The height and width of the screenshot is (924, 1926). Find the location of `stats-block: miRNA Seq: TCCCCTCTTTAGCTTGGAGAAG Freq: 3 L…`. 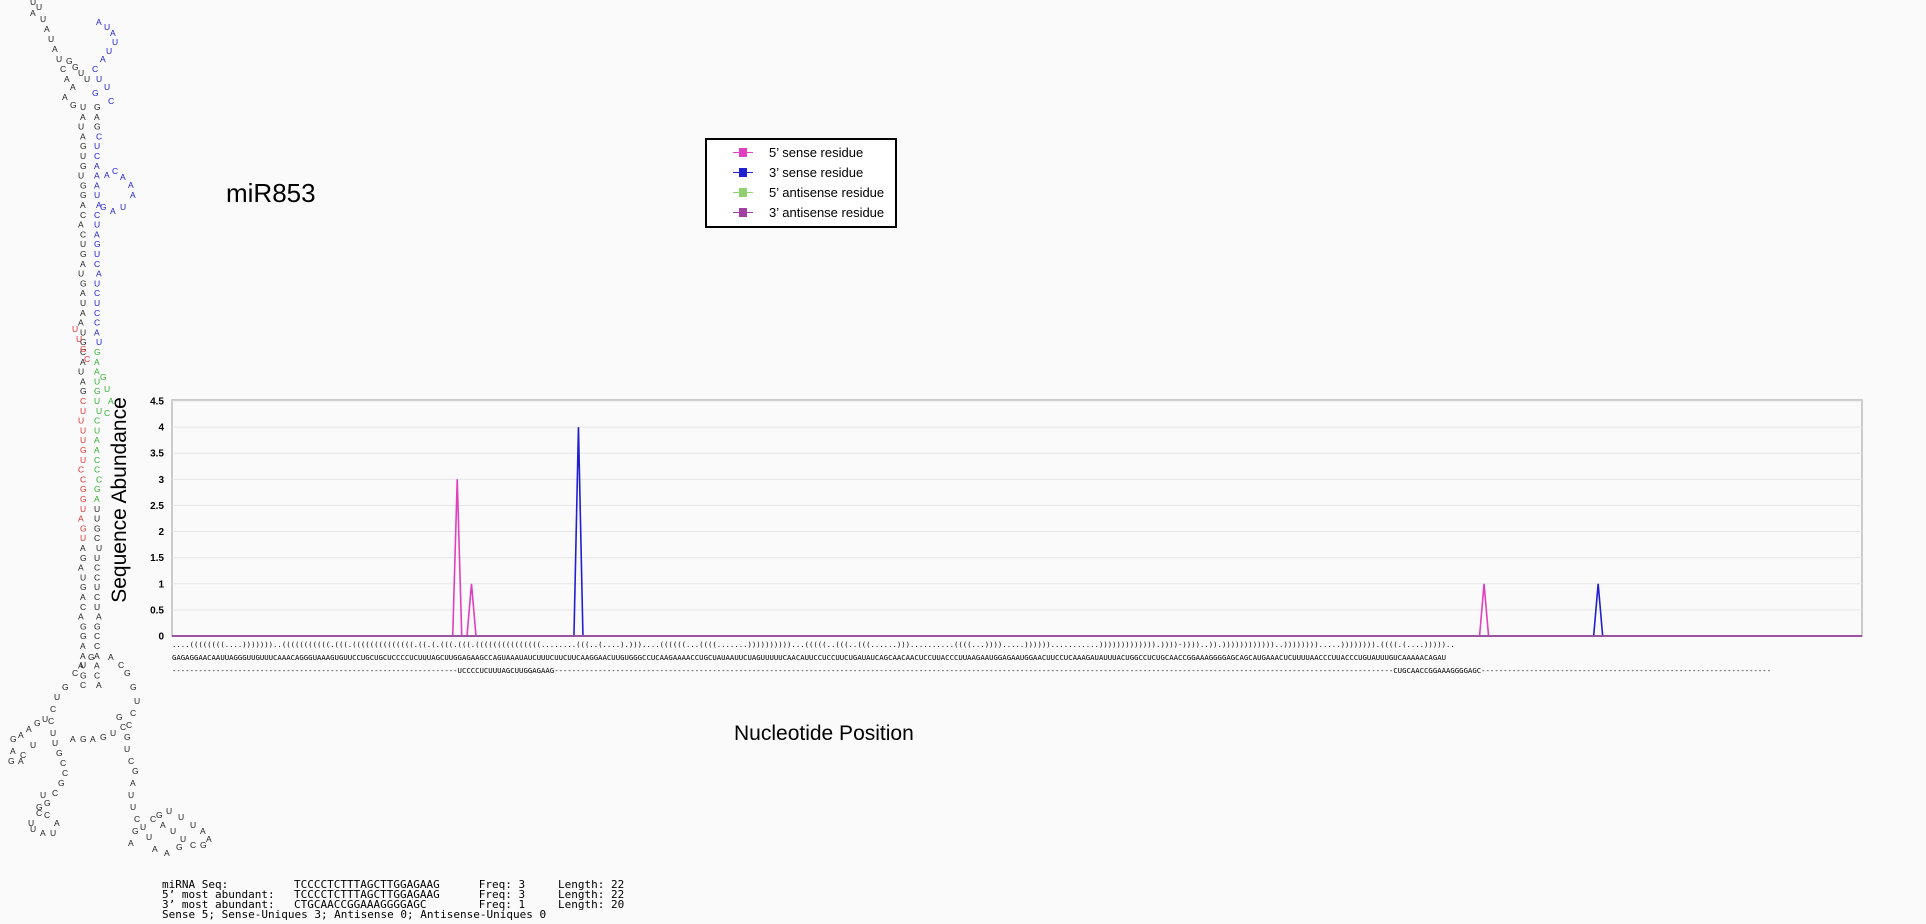

stats-block: miRNA Seq: TCCCCTCTTTAGCTTGGAGAAG Freq: 3 L… is located at coordinates (393, 899).